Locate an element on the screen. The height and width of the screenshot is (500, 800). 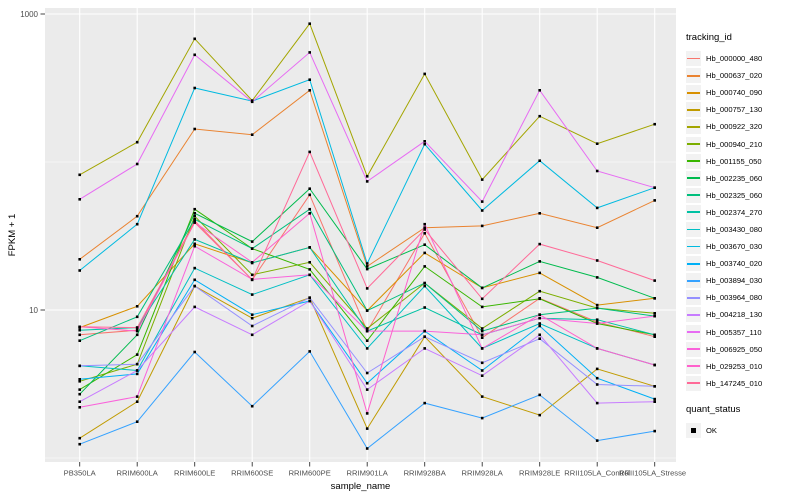
legend-item-label: Hb_002235_060 is located at coordinates (734, 178).